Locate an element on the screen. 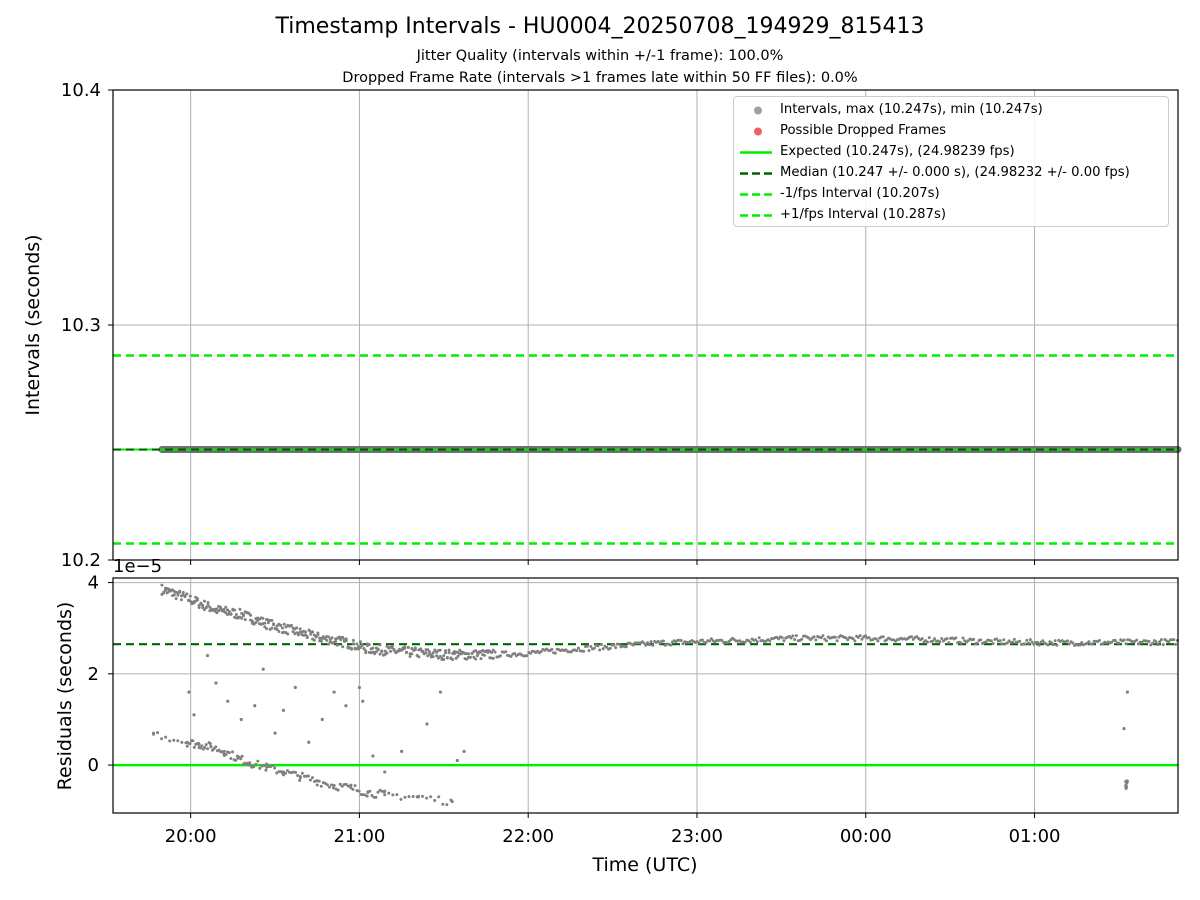 Image resolution: width=1200 pixels, height=900 pixels. legend-line-expected is located at coordinates (756, 152).